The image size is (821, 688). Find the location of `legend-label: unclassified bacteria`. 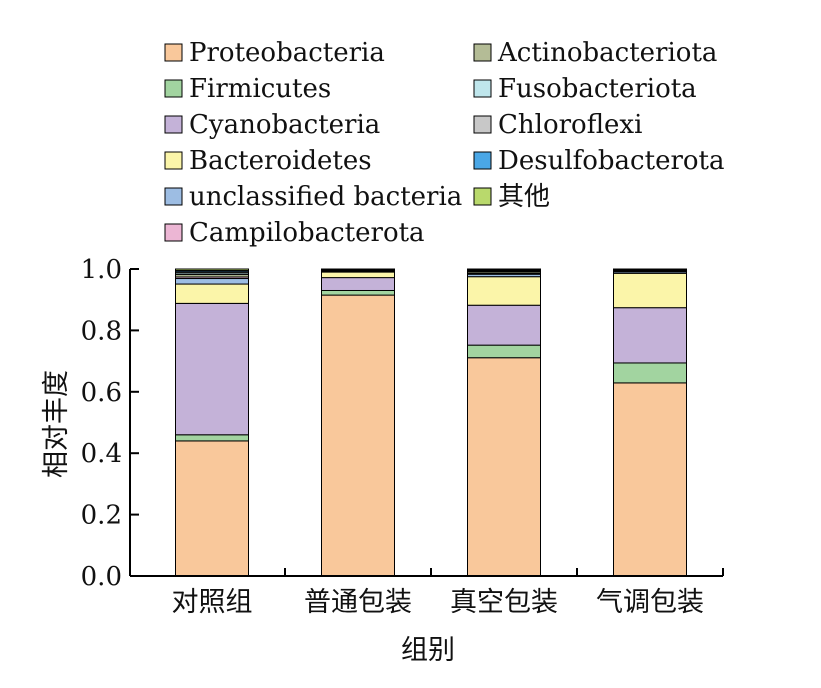

legend-label: unclassified bacteria is located at coordinates (325, 197).